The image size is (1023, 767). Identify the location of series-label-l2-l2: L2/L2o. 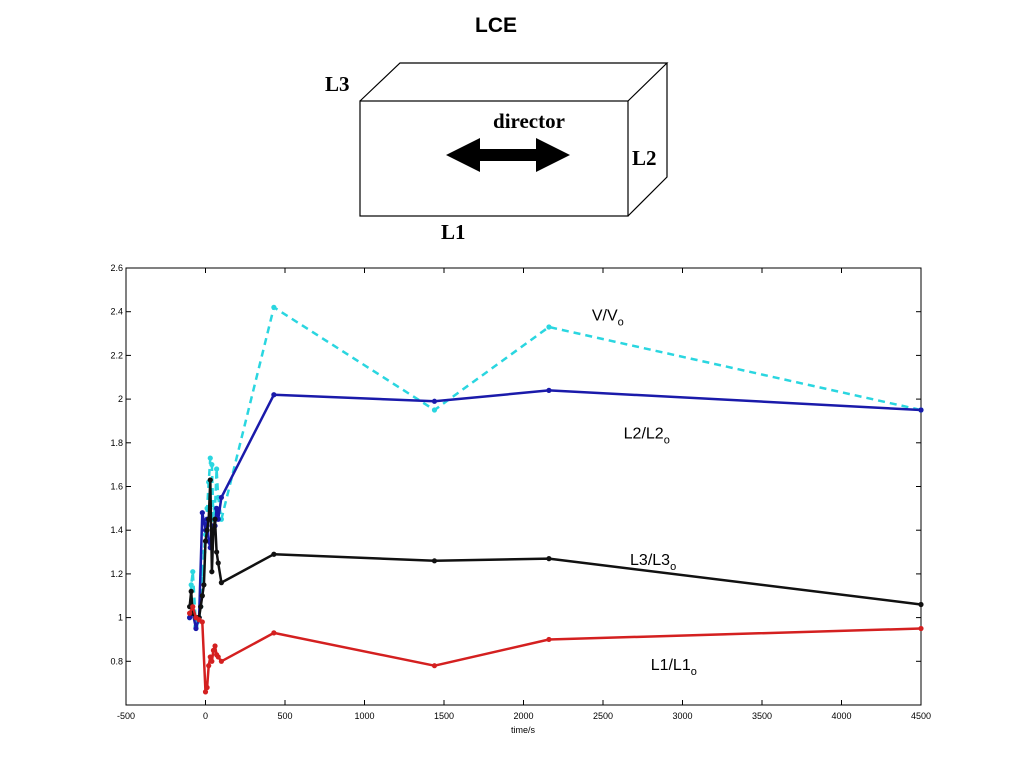
(647, 435).